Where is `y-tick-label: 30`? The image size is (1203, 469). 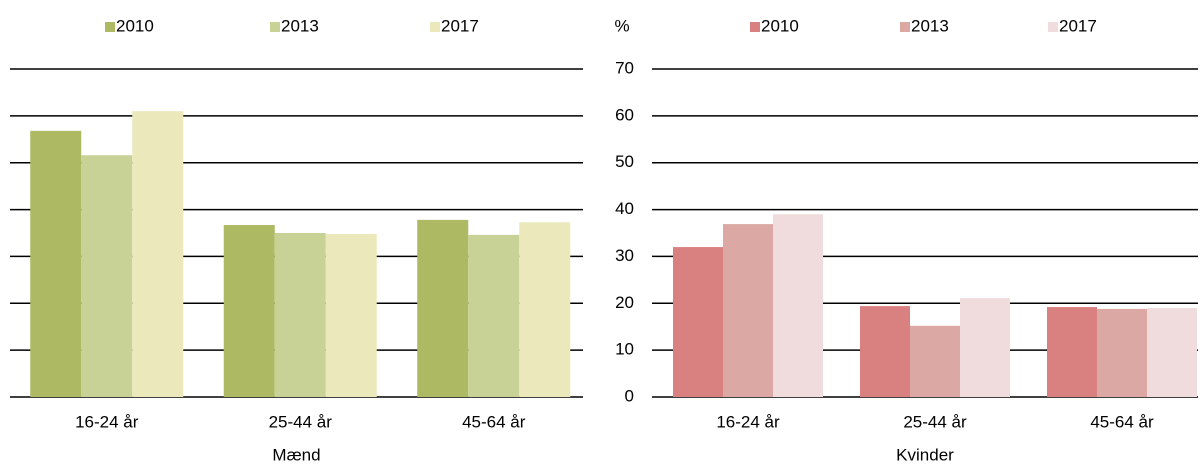 y-tick-label: 30 is located at coordinates (624, 255).